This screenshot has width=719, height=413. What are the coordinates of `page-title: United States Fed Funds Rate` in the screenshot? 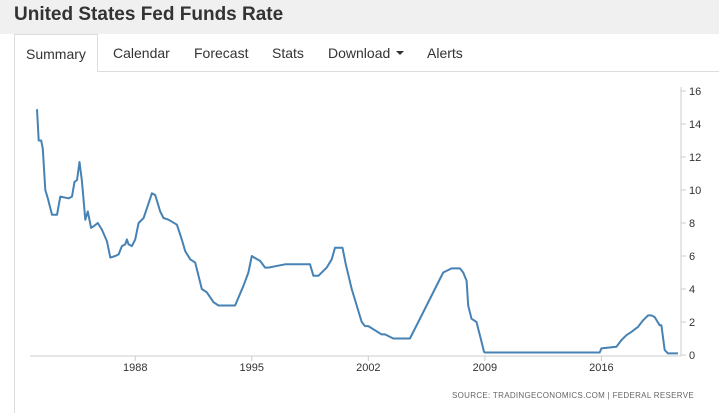 It's located at (149, 14).